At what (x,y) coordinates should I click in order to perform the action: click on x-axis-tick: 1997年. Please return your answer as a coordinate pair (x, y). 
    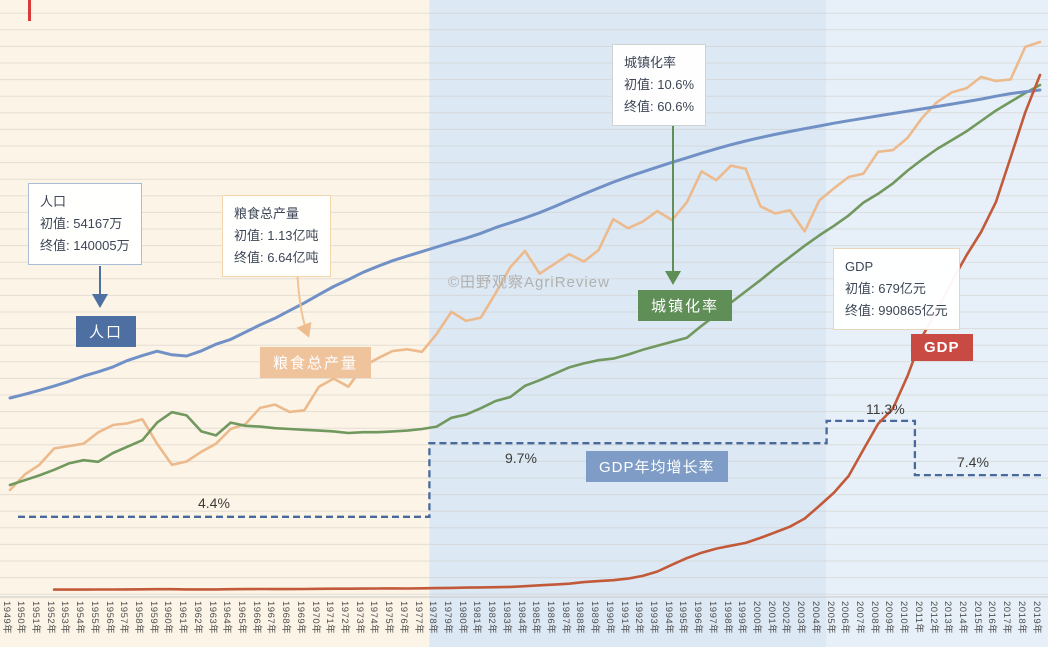
    Looking at the image, I should click on (712, 618).